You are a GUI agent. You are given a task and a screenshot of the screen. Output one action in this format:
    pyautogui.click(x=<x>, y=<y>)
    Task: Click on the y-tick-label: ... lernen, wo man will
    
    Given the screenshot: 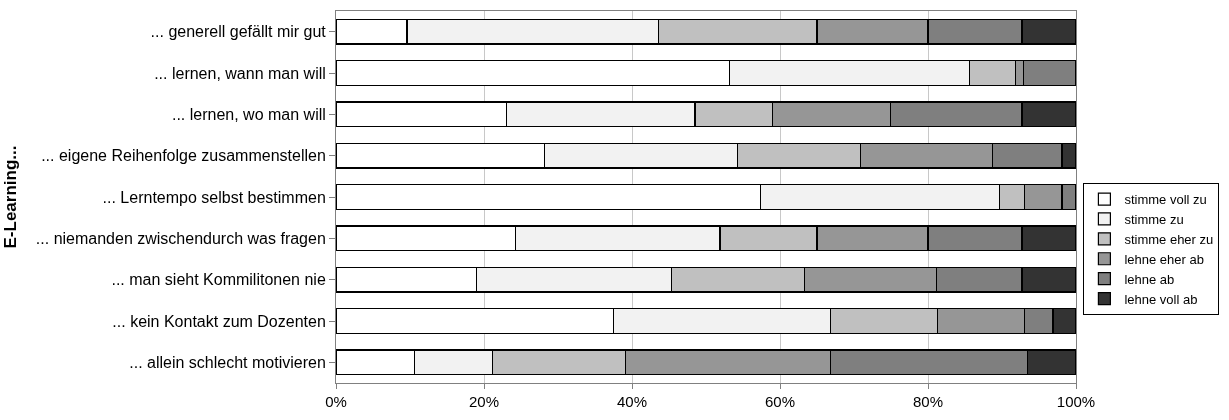 What is the action you would take?
    pyautogui.click(x=248, y=114)
    